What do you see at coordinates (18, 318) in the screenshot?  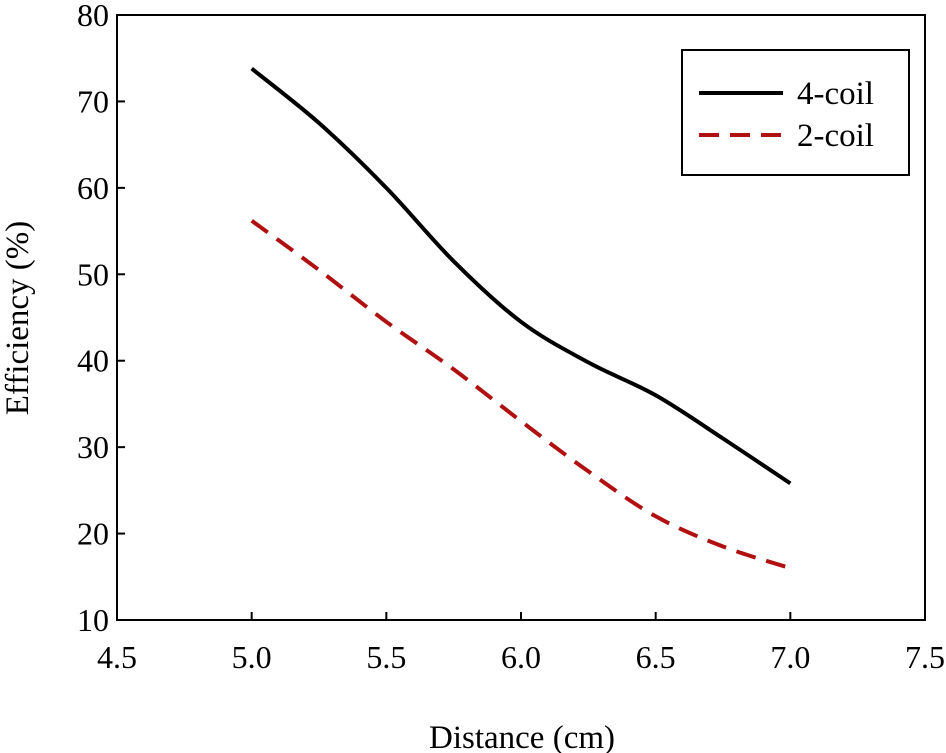 I see `y-axis-title: Efficiency (%)` at bounding box center [18, 318].